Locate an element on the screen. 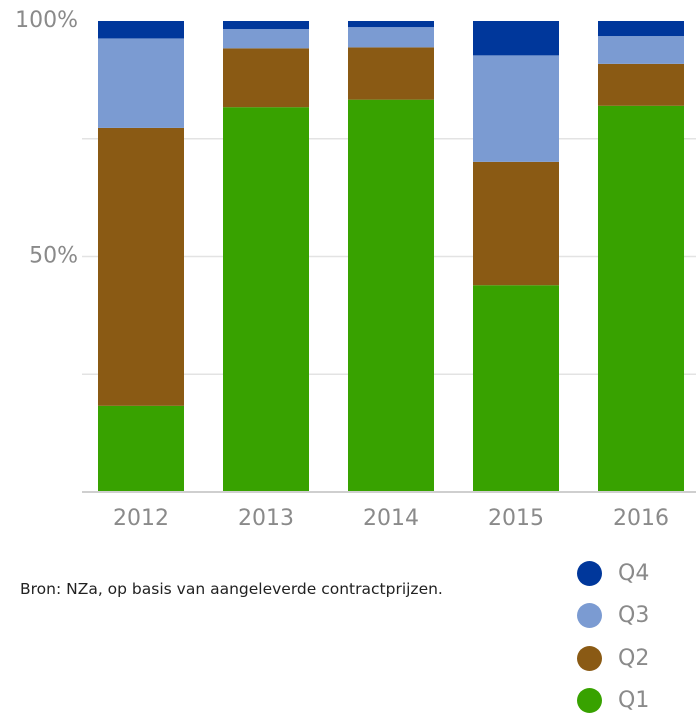  x-tick-label: 2016 is located at coordinates (641, 518).